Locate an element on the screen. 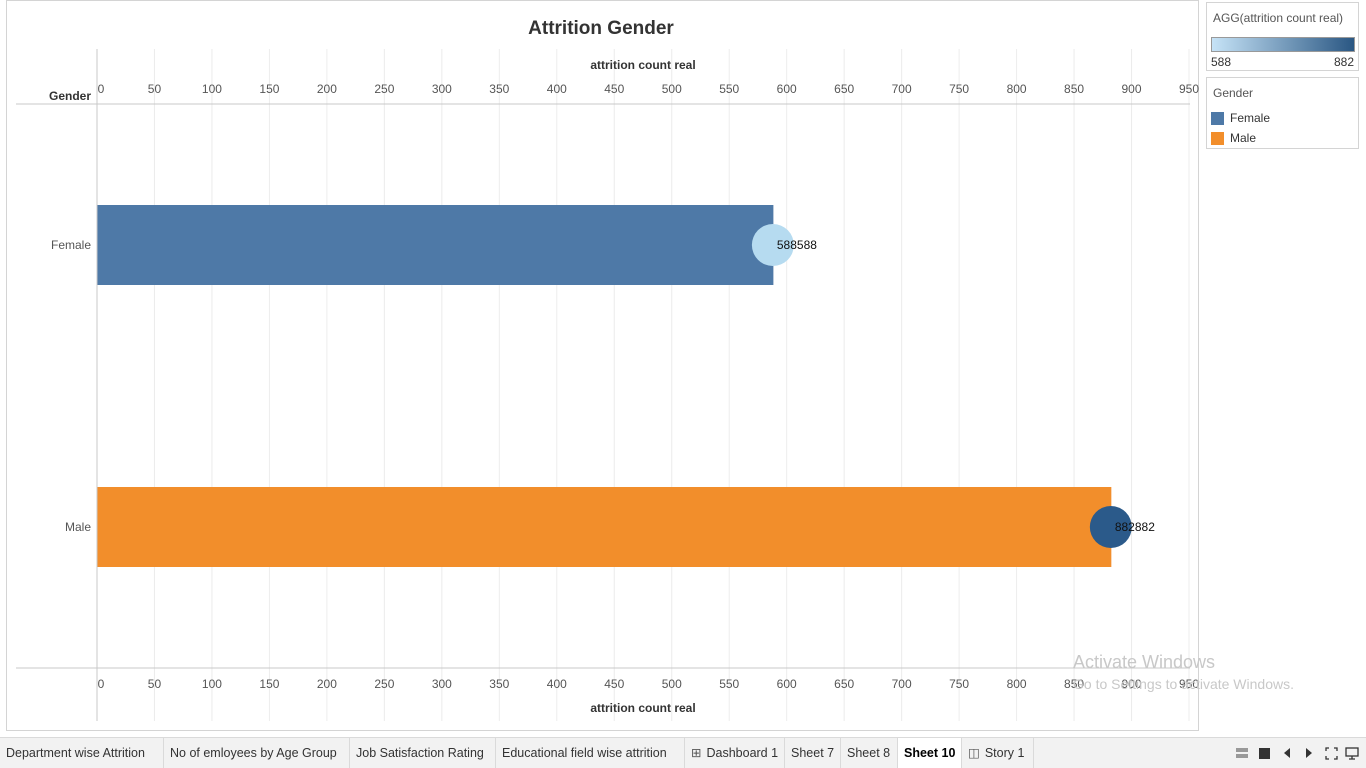  color-scale-legend: AGG(attrition count real) 588 882 is located at coordinates (1282, 36).